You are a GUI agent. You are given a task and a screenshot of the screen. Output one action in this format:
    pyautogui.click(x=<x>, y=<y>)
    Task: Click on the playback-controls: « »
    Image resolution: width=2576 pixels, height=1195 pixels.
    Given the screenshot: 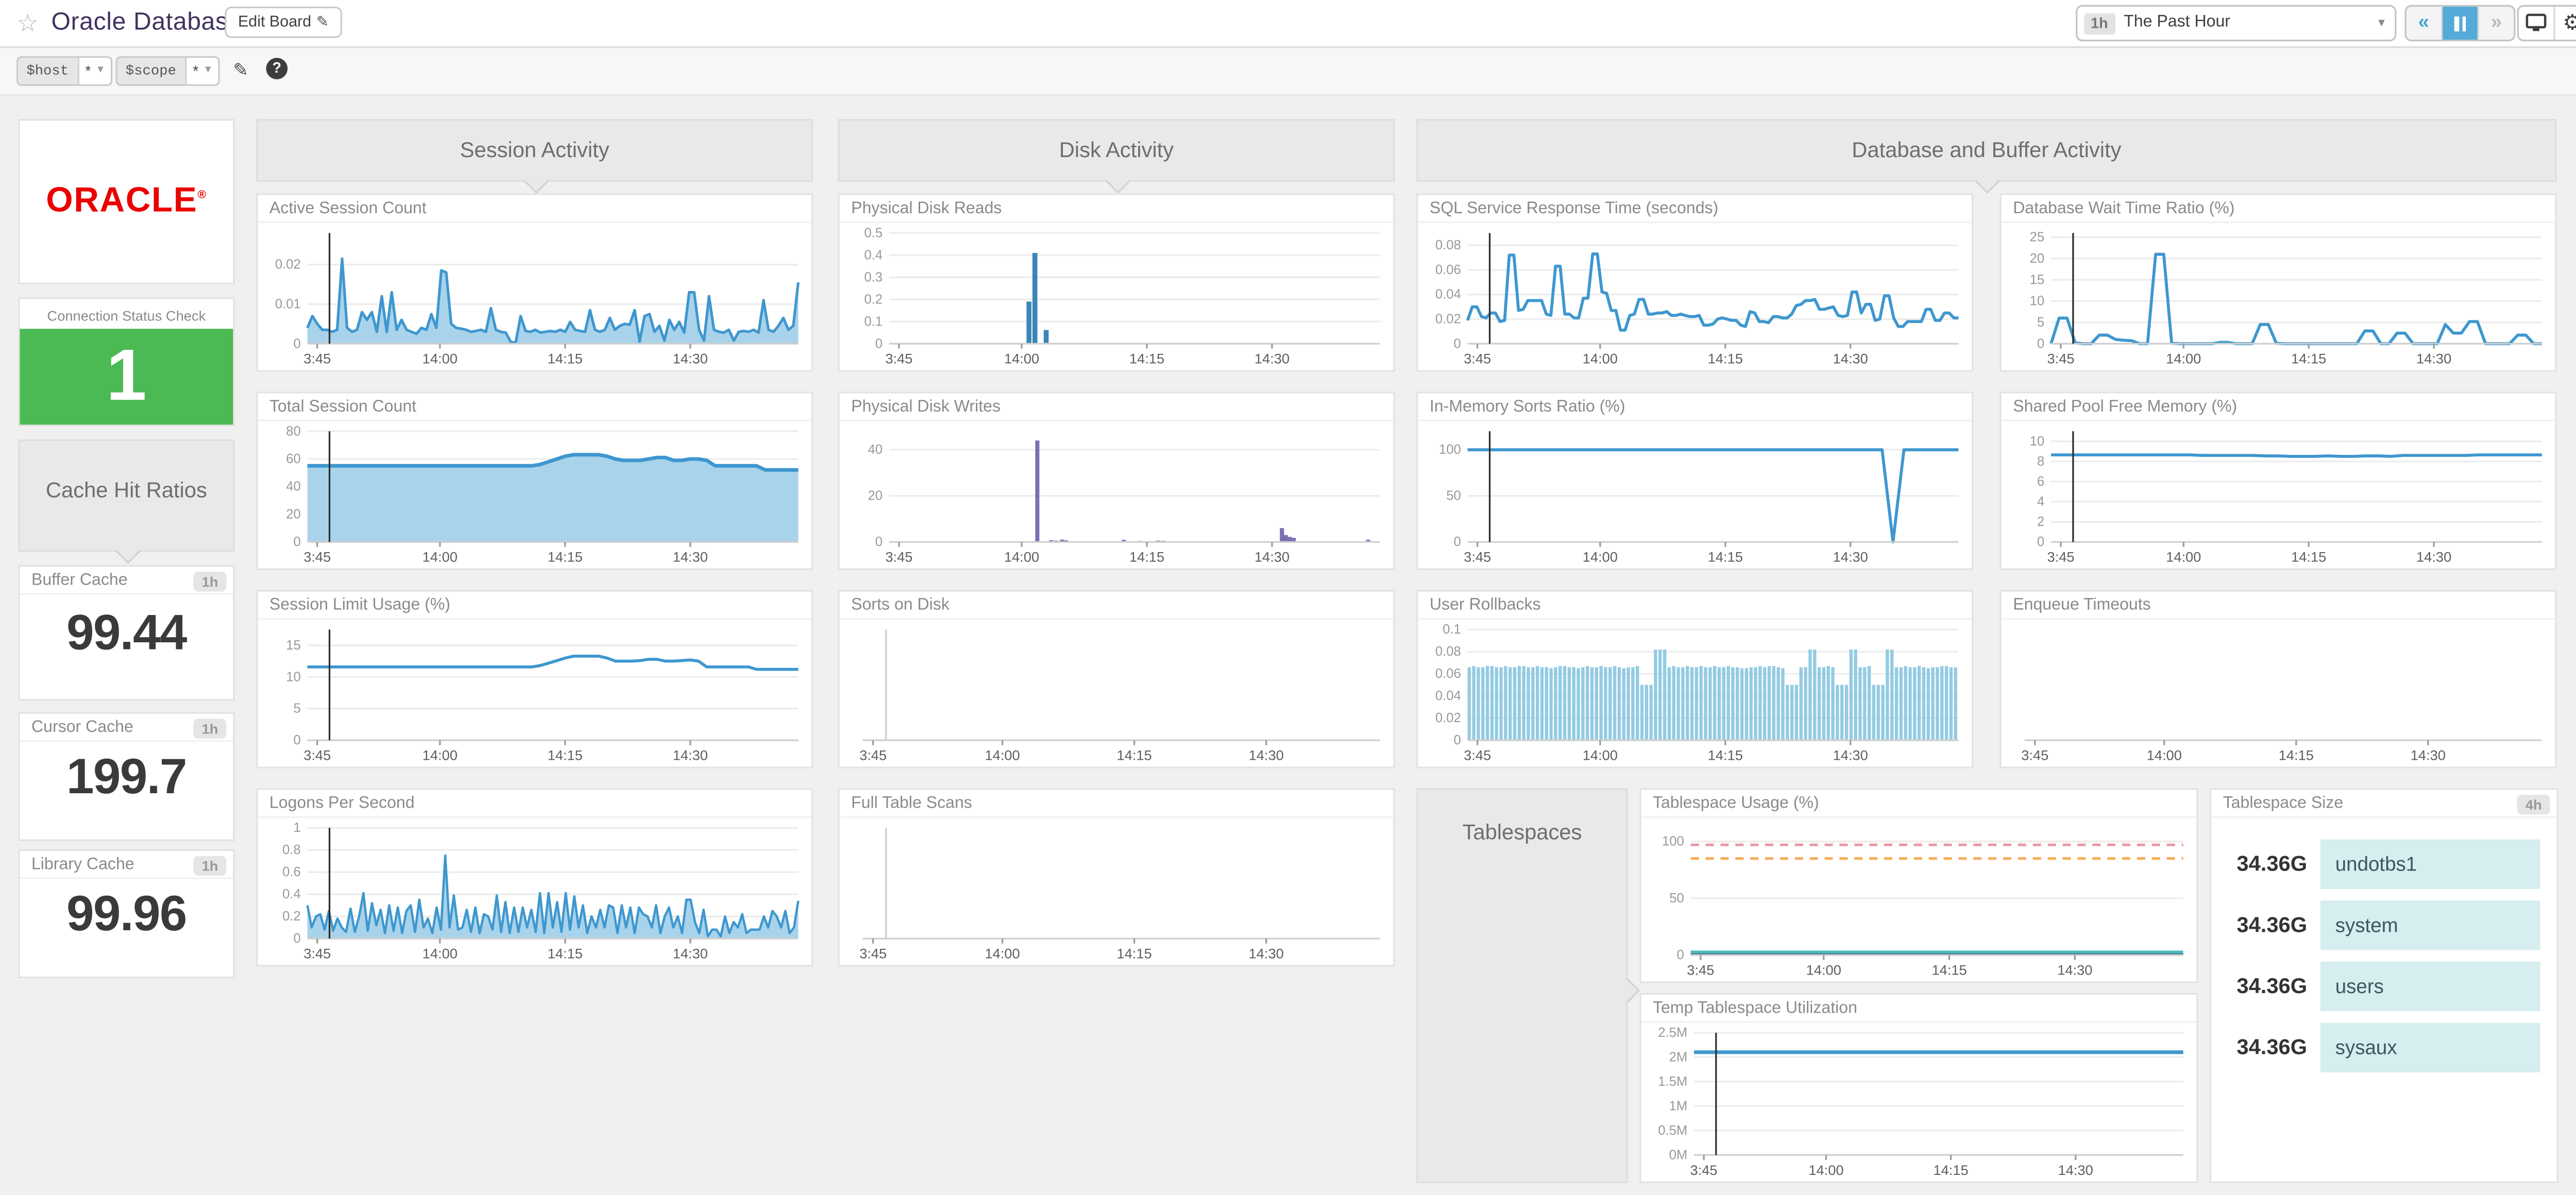 What is the action you would take?
    pyautogui.click(x=2460, y=23)
    